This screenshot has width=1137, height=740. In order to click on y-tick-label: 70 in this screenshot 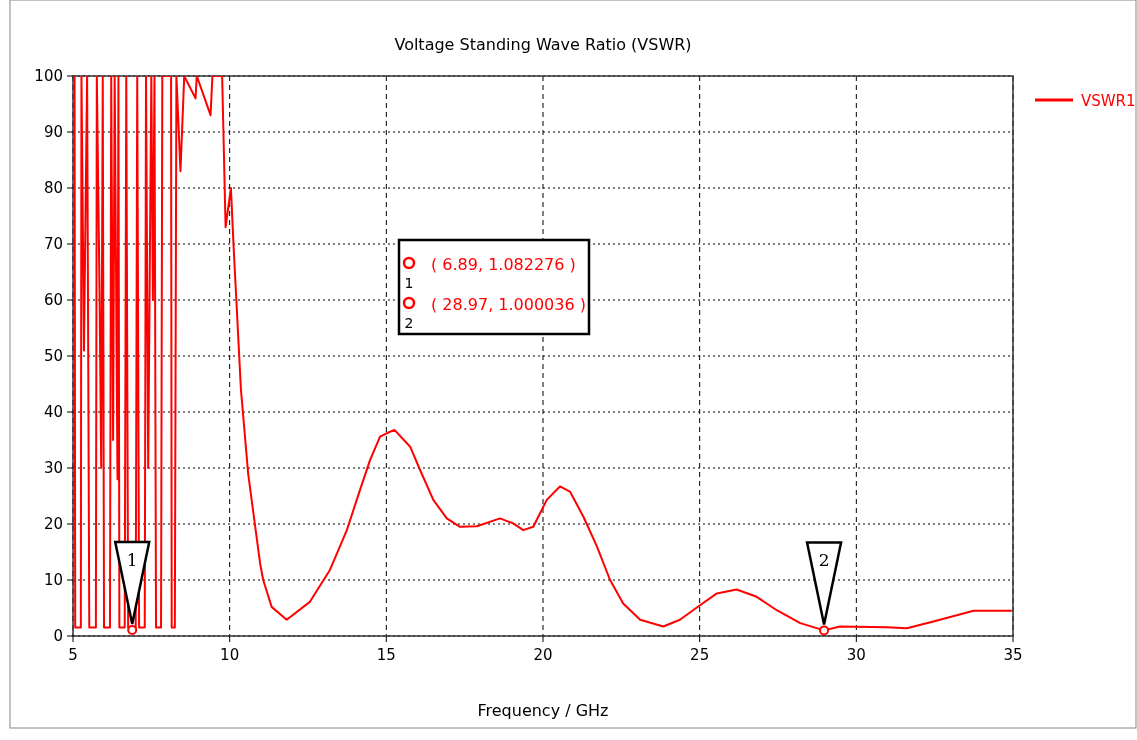, I will do `click(53, 244)`.